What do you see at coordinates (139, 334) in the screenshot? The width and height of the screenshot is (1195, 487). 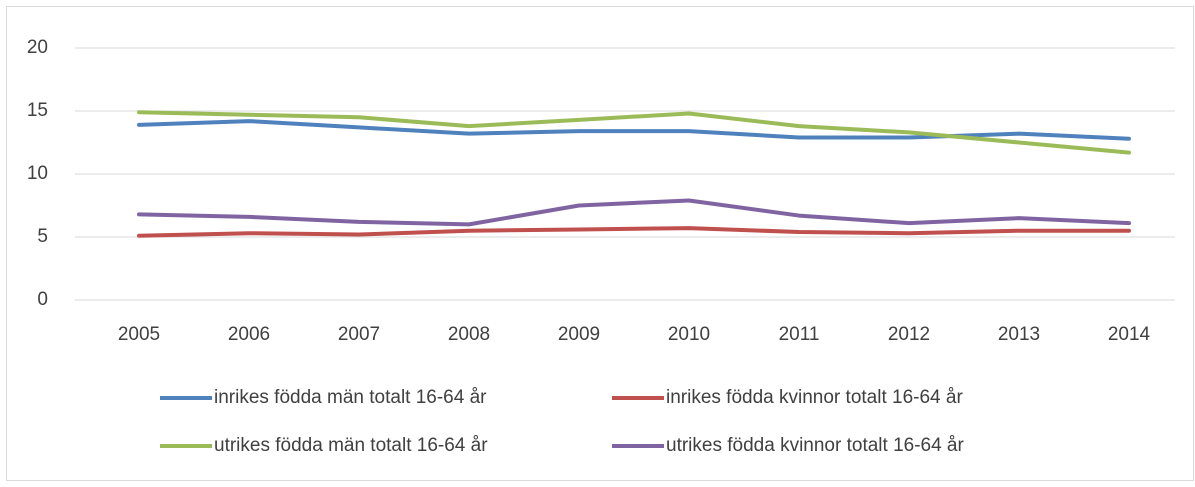 I see `x-tick-label: 2005` at bounding box center [139, 334].